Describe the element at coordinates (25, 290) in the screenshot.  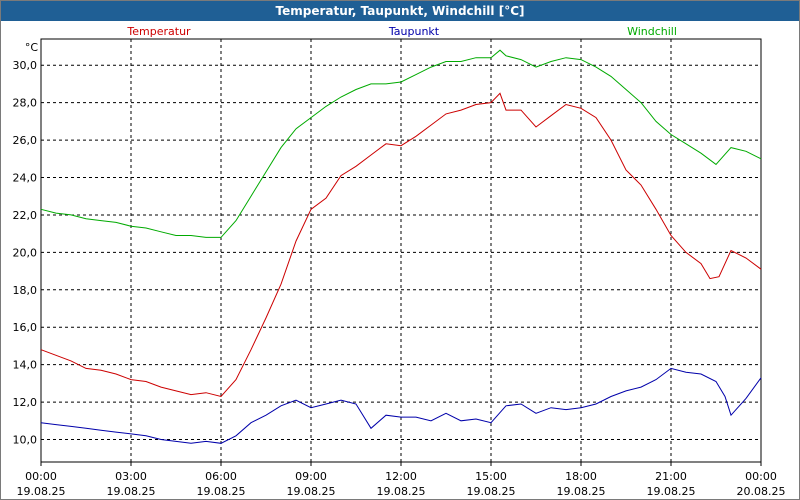
I see `y-tick-label: 18,0` at that location.